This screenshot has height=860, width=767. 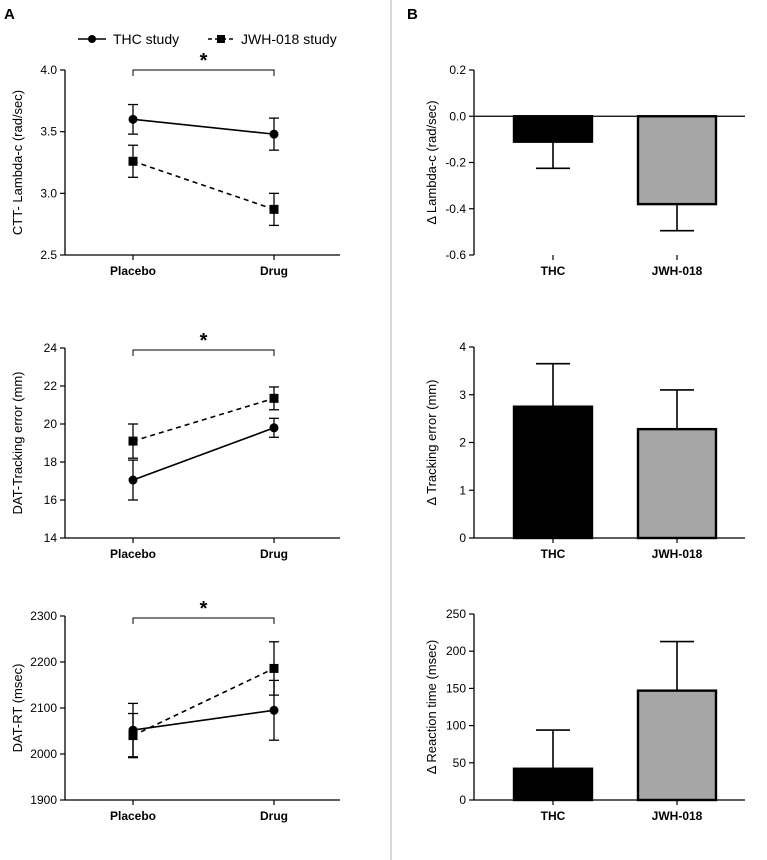 I want to click on y-axis-title: Δ Lambda-c (rad/sec), so click(x=431, y=162).